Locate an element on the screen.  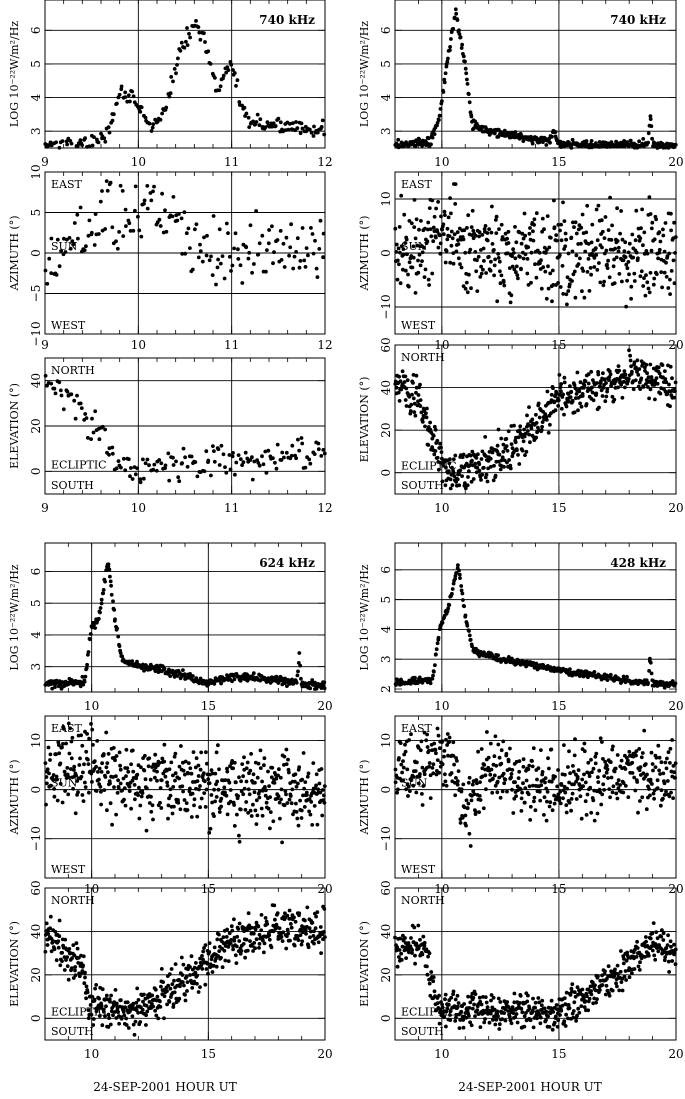
y-tick-label: 3 is located at coordinates (386, 659).